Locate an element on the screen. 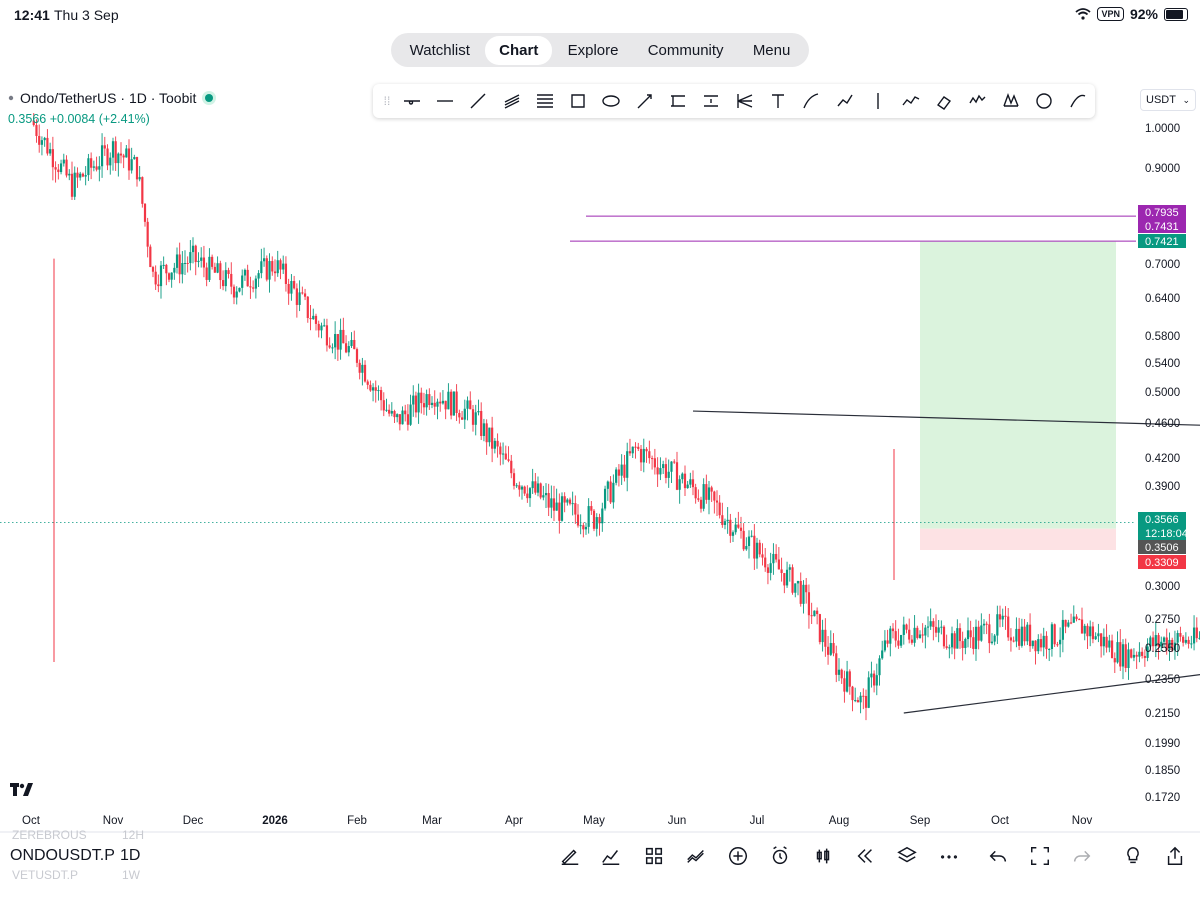  battery-percent: 92% is located at coordinates (1143, 14).